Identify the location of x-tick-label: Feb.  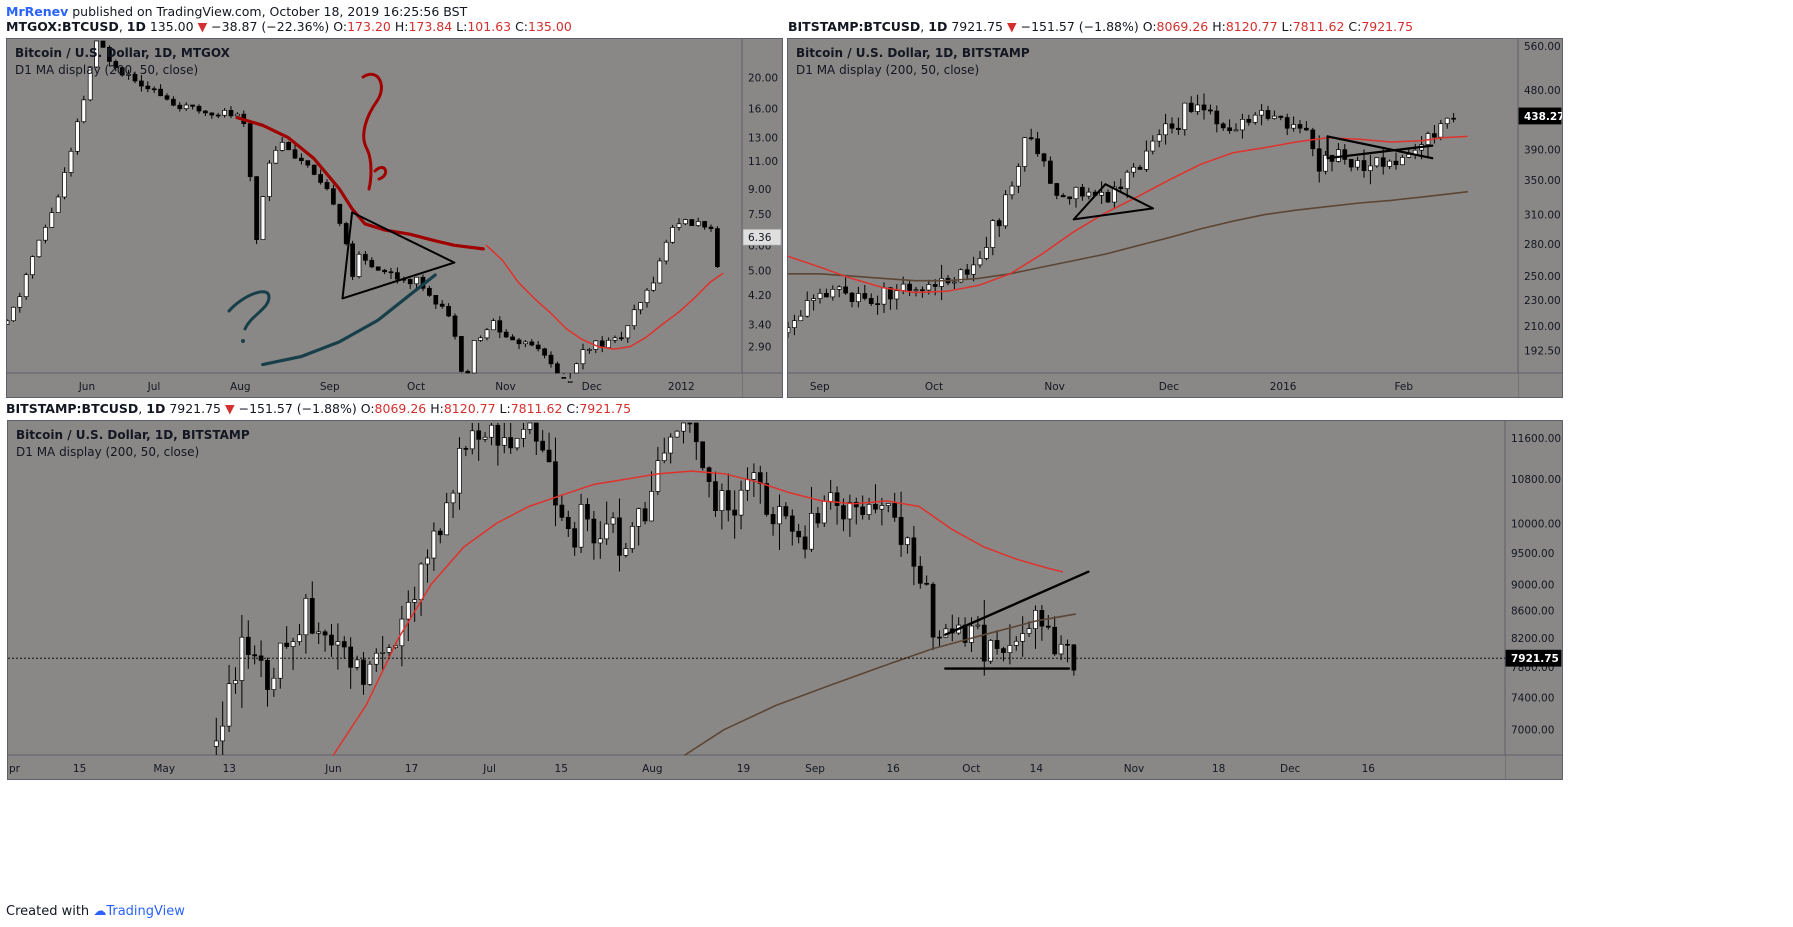
(1403, 387).